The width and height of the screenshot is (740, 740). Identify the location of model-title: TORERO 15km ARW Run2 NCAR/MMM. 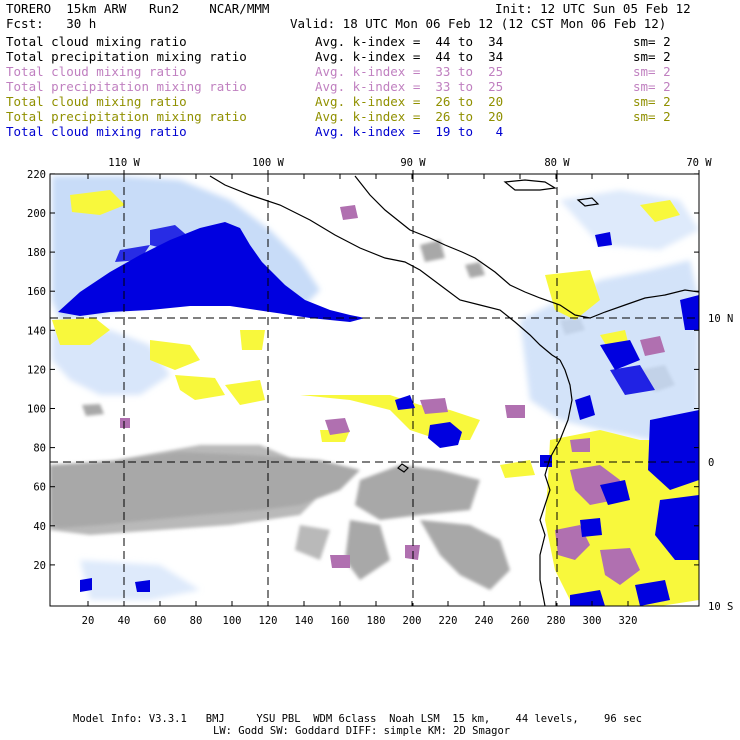
(138, 8).